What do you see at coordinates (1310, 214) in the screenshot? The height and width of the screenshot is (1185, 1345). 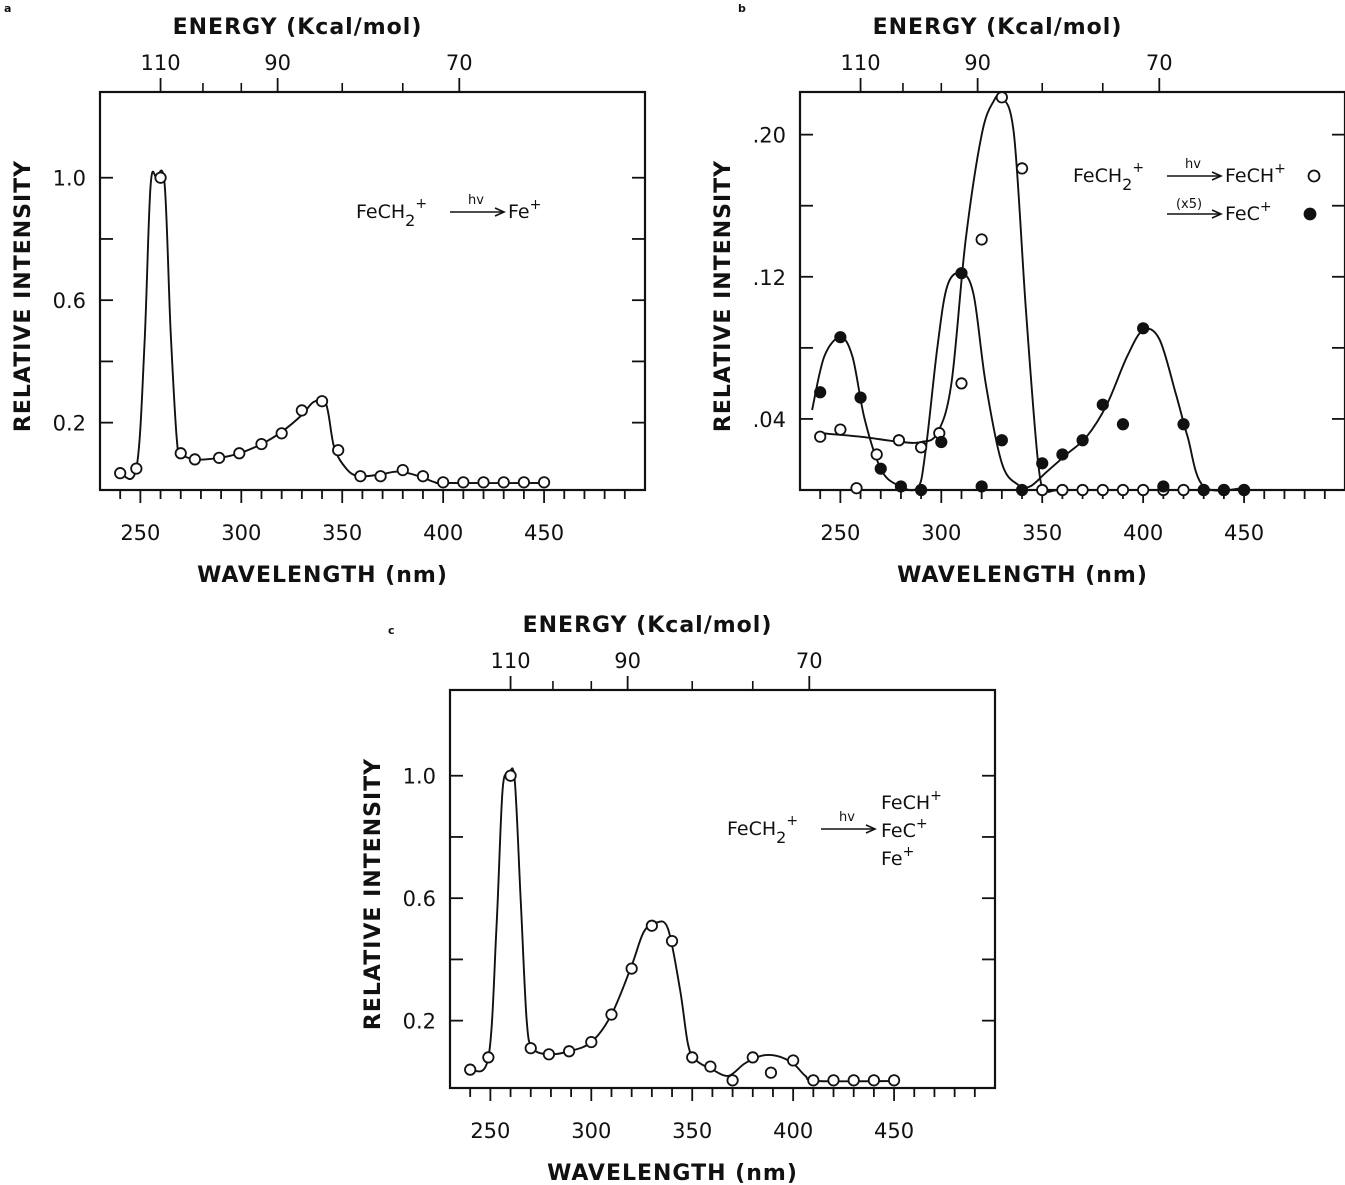 I see `legend-marker-filled` at bounding box center [1310, 214].